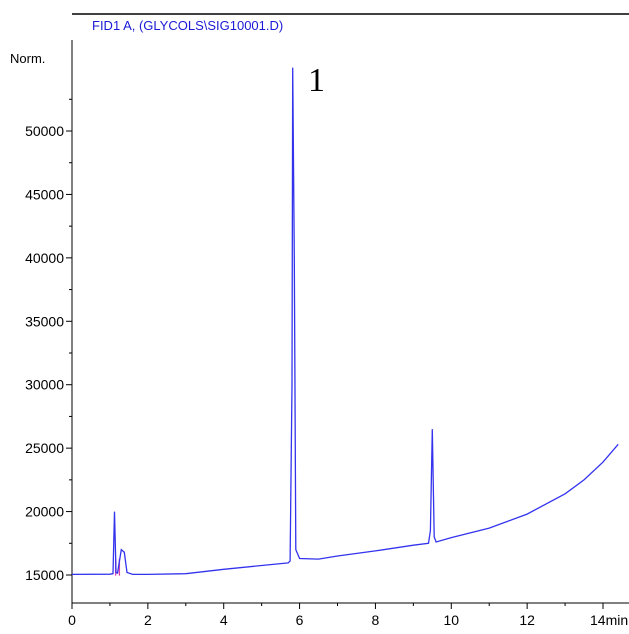  I want to click on y-tick-label: 35000, so click(44, 321).